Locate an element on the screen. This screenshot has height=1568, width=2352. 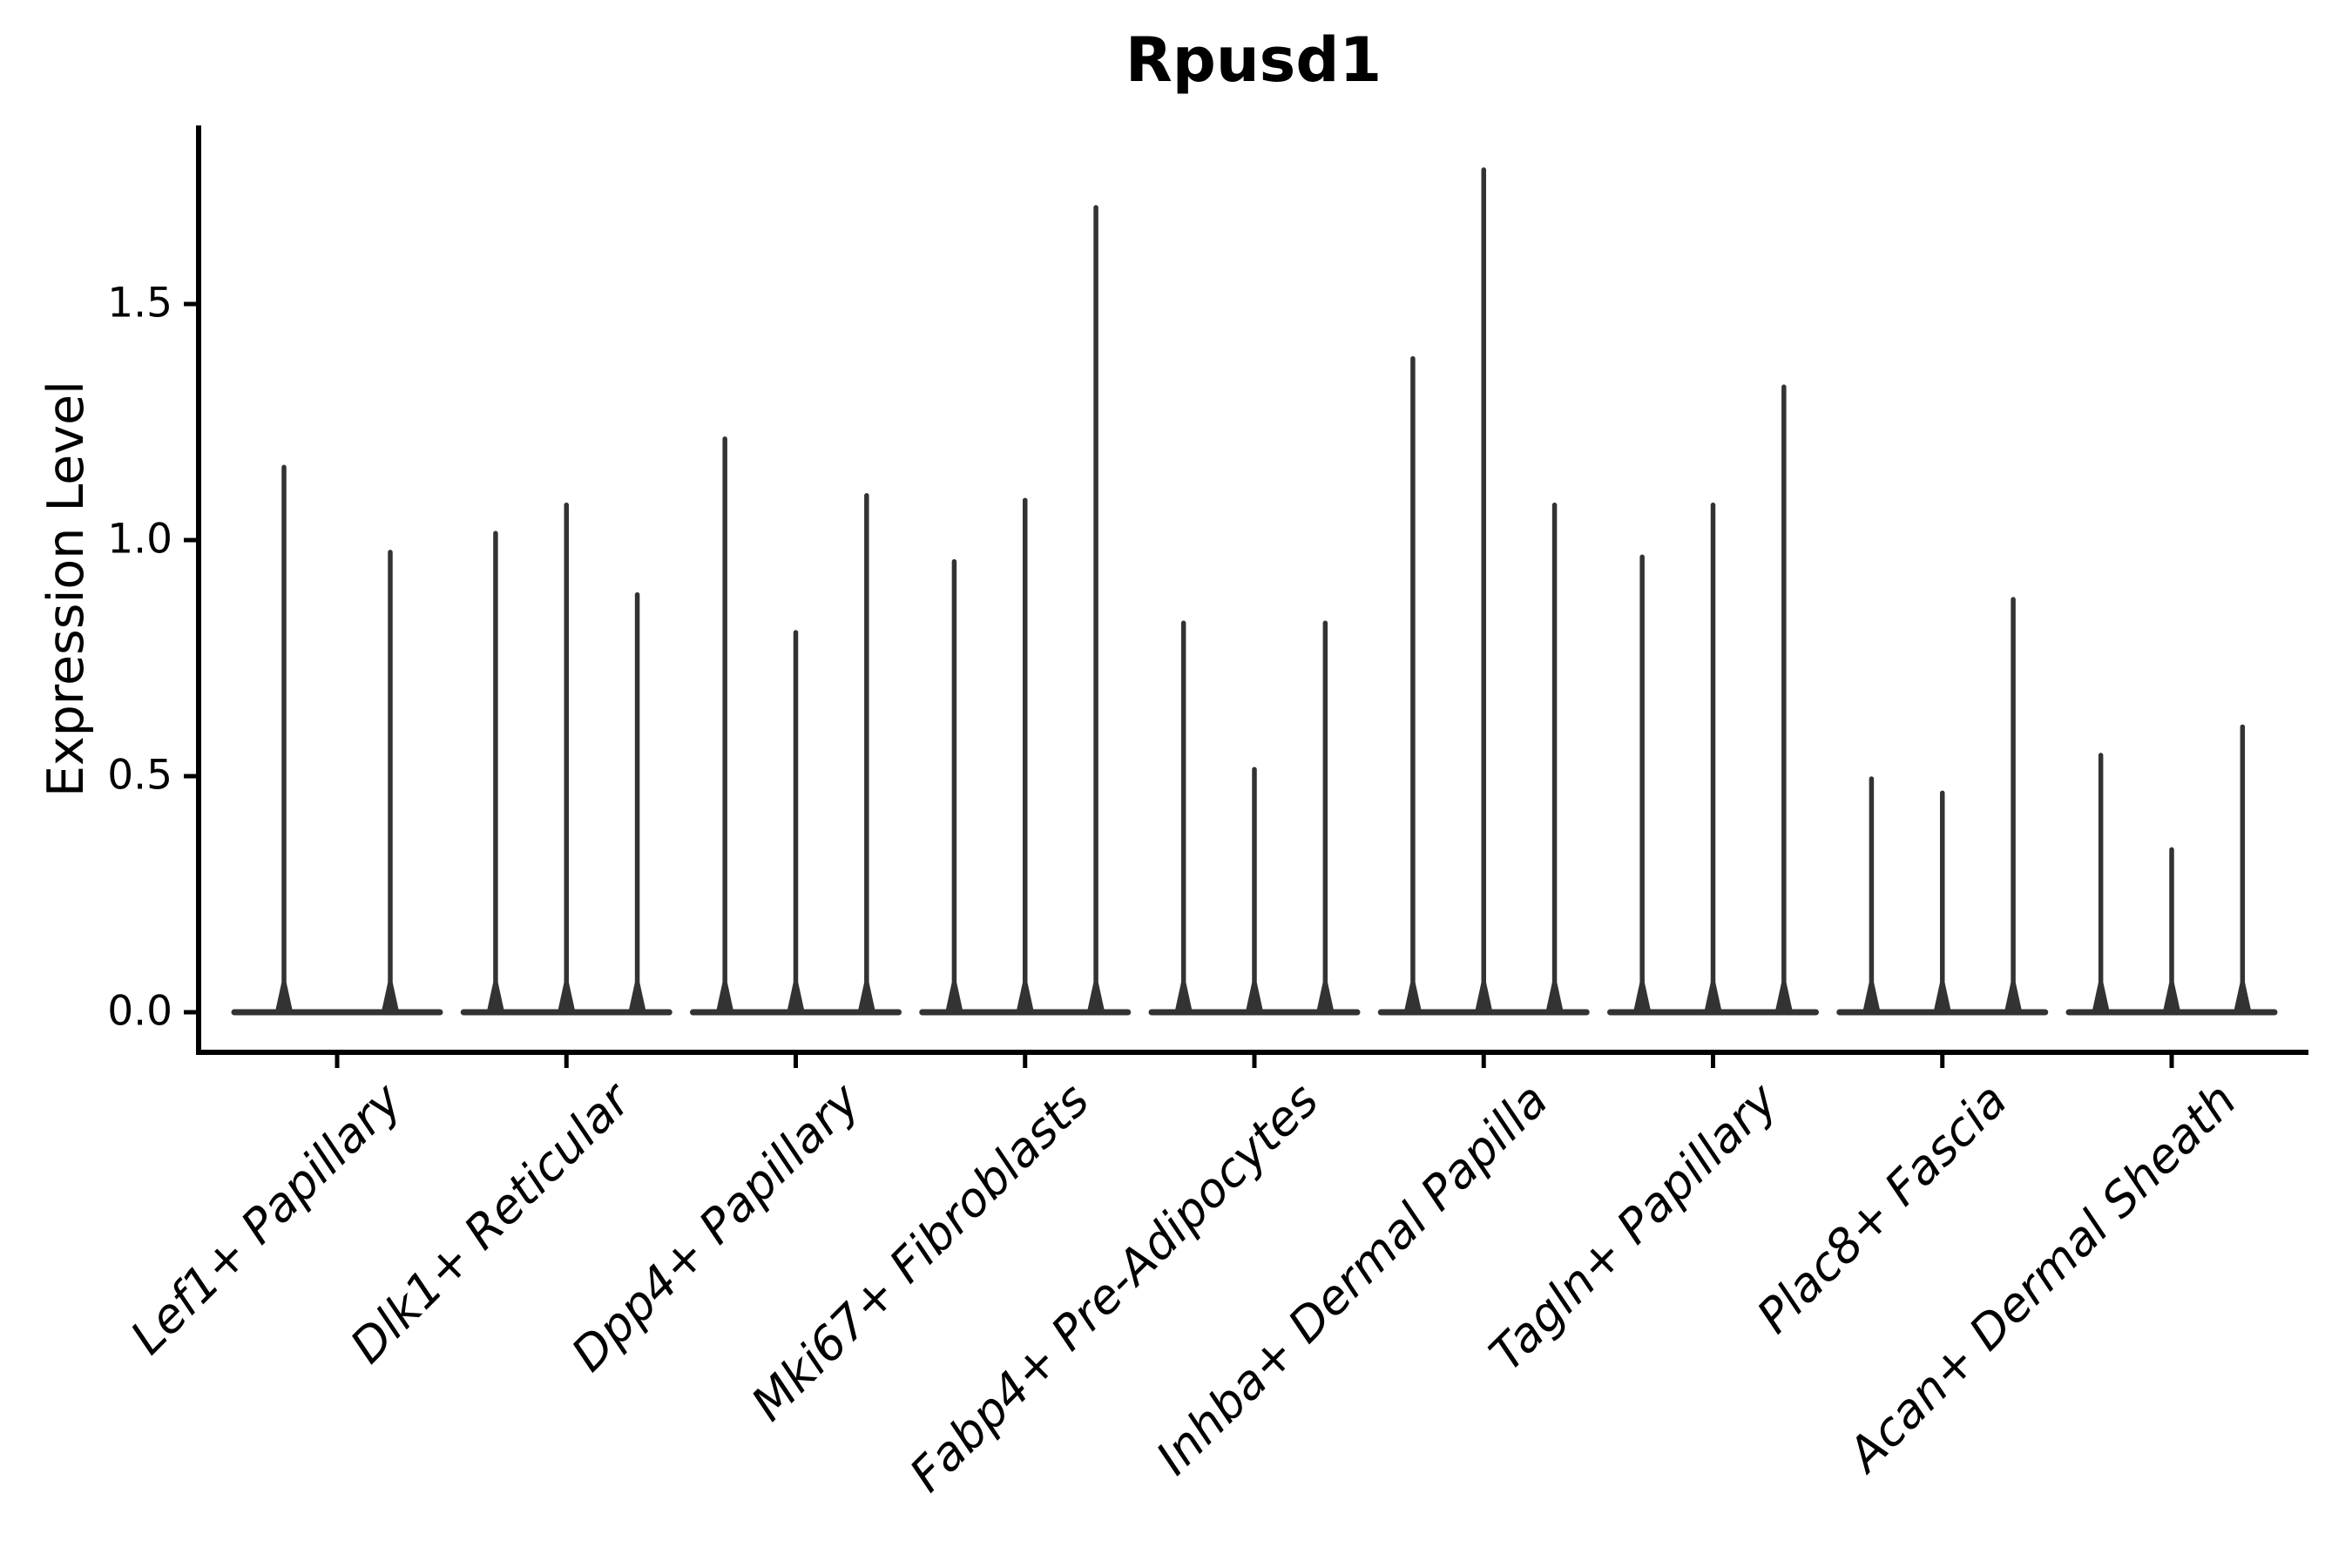
chart-title: Rpusd1 is located at coordinates (1253, 60).